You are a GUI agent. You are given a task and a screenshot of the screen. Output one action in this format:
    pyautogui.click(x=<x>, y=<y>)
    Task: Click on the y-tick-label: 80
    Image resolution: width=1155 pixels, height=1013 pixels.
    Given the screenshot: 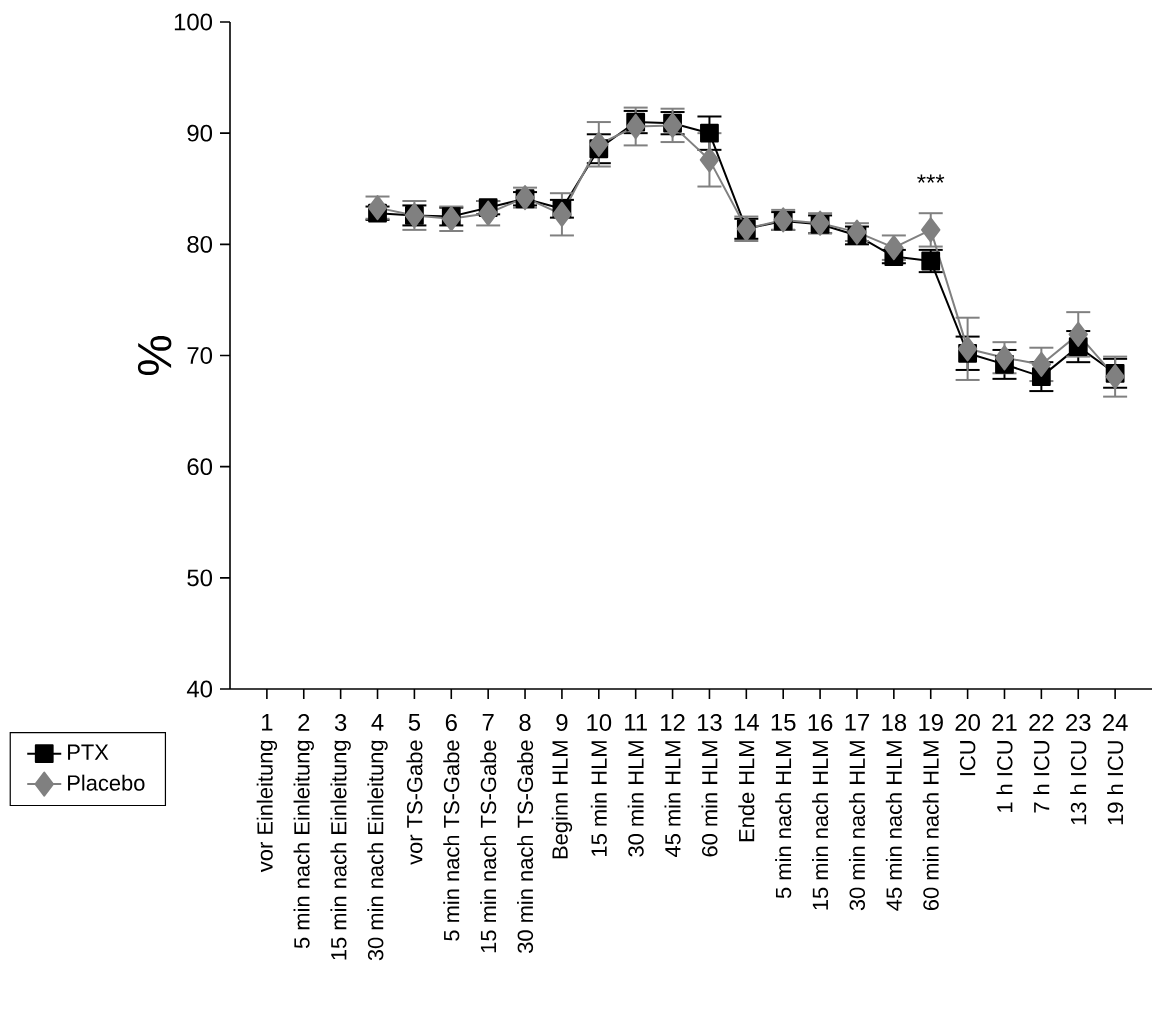 What is the action you would take?
    pyautogui.click(x=200, y=244)
    